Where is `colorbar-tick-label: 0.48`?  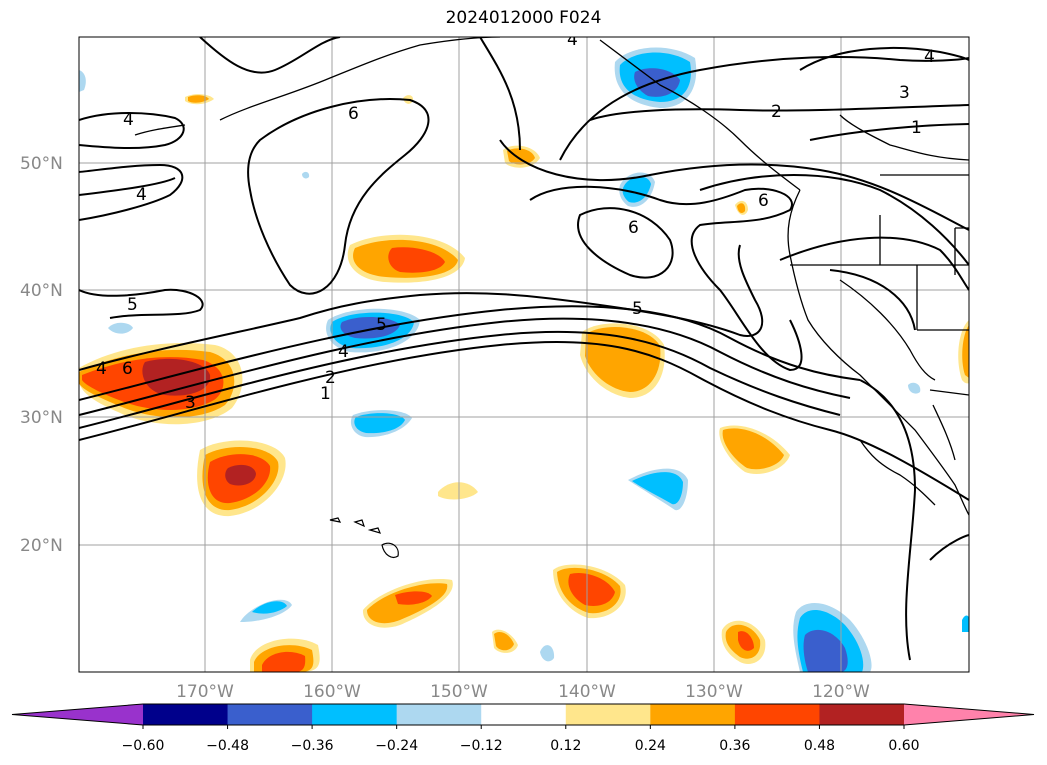 colorbar-tick-label: 0.48 is located at coordinates (819, 746).